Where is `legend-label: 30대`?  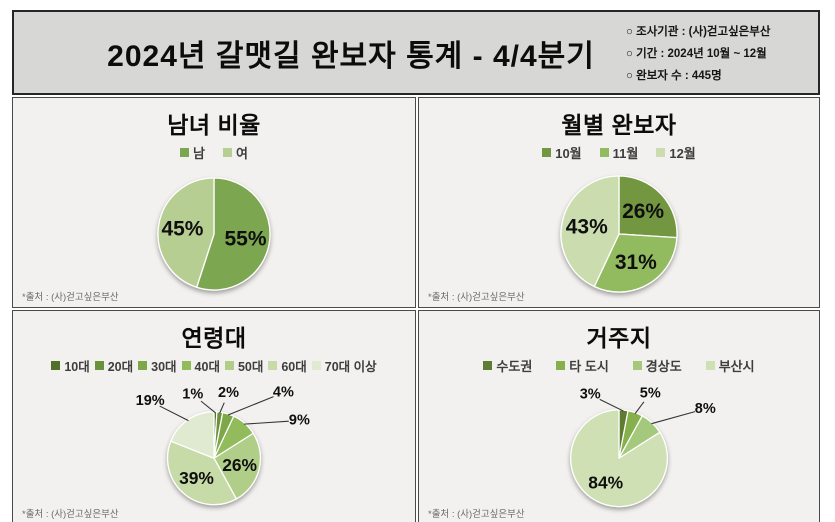
legend-label: 30대 is located at coordinates (164, 367).